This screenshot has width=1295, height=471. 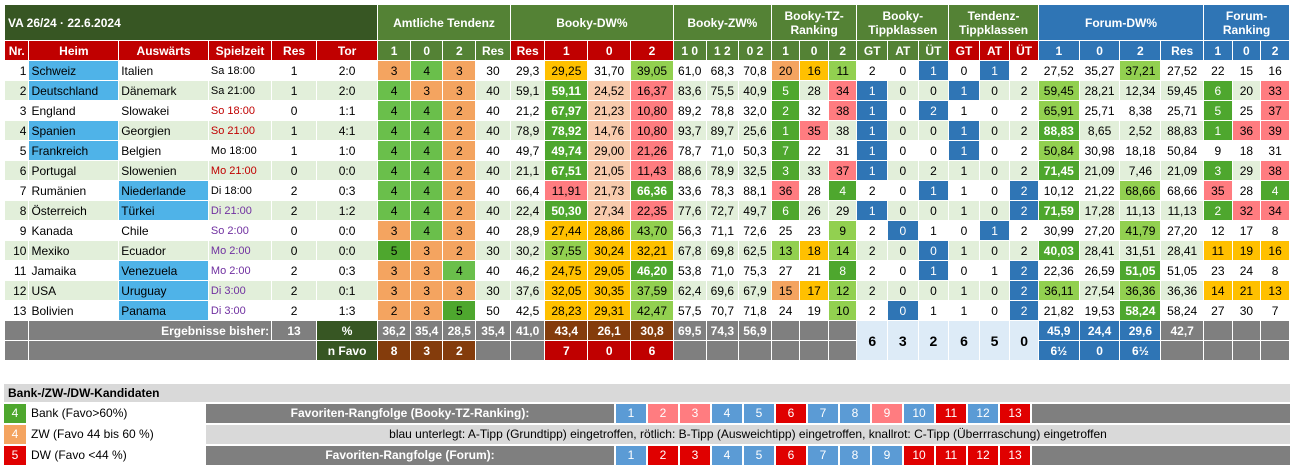 What do you see at coordinates (74, 50) in the screenshot?
I see `col-heim: Heim` at bounding box center [74, 50].